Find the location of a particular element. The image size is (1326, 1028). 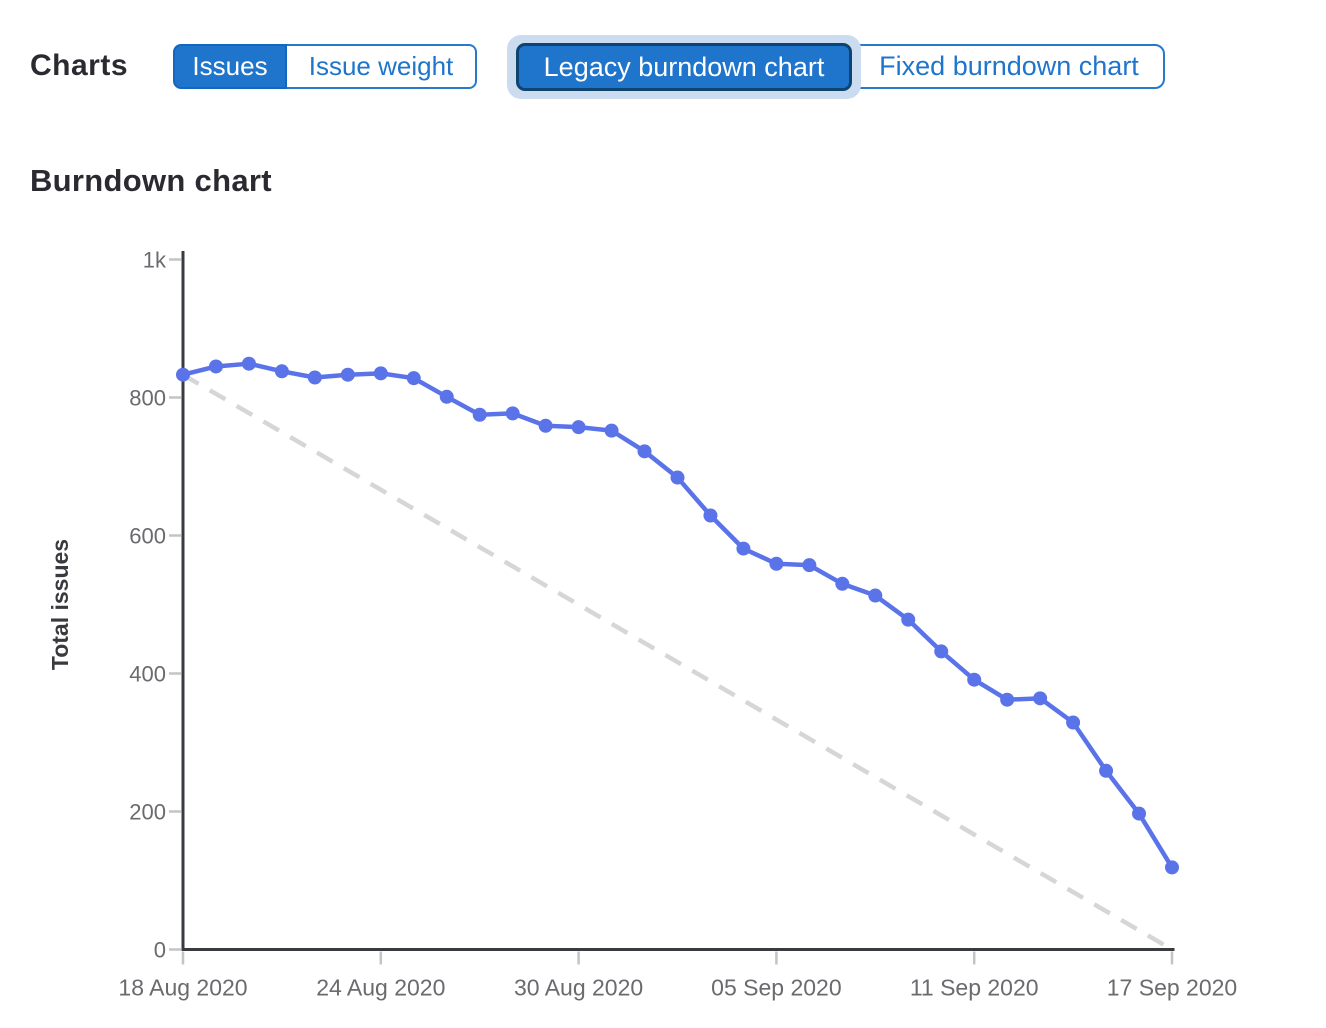

y-tick-label: 400 is located at coordinates (147, 674).